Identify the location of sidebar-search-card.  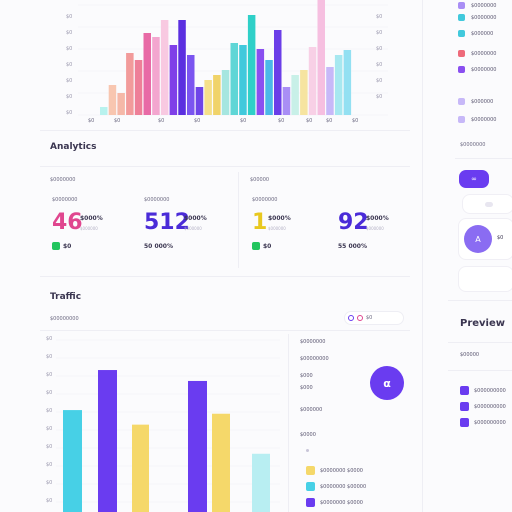
(487, 204).